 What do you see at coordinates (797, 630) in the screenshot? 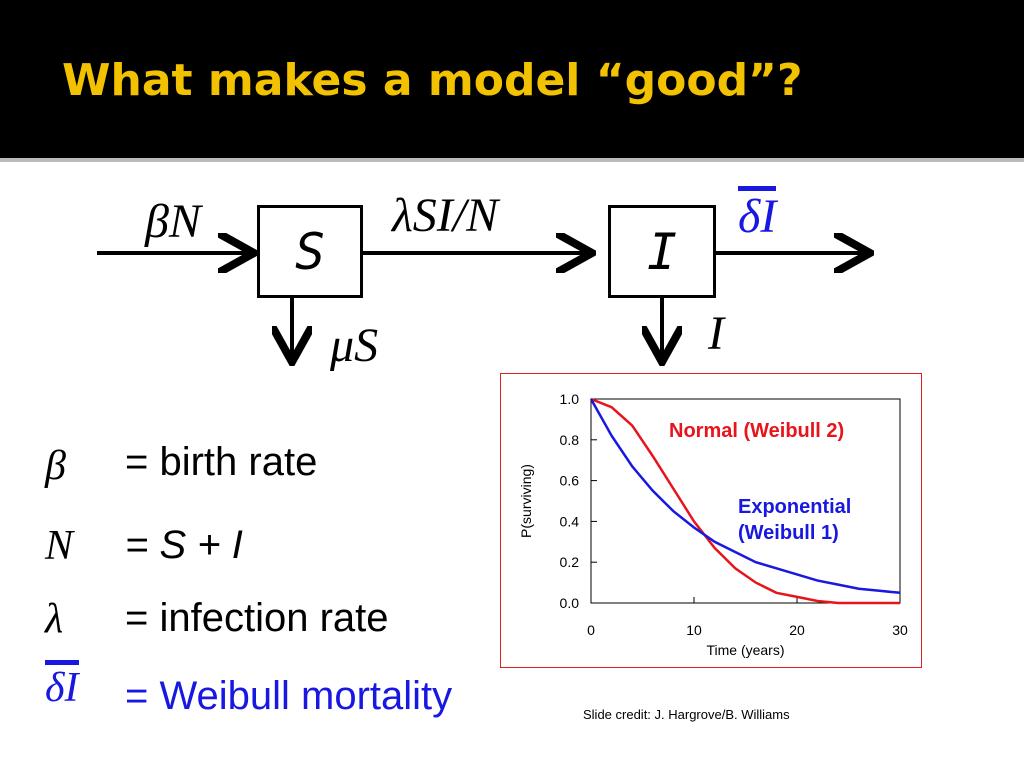
I see `x-tick-label: 20` at bounding box center [797, 630].